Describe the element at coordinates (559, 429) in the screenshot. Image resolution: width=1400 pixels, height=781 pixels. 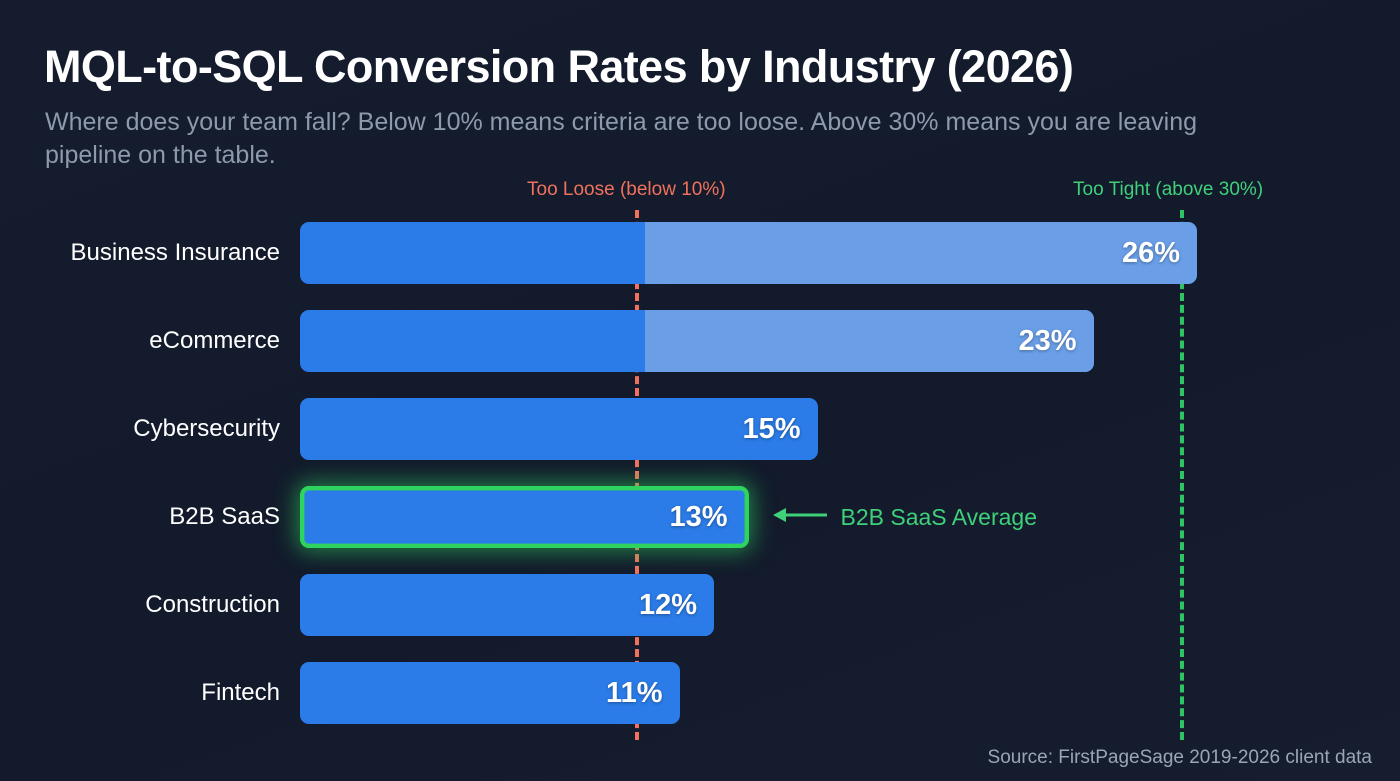
I see `bar: 15%` at that location.